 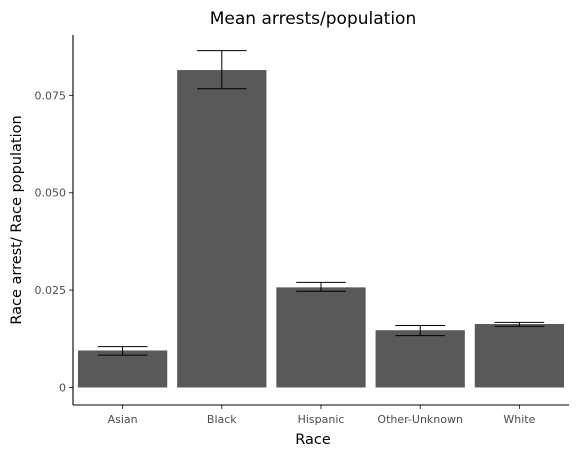 What do you see at coordinates (222, 419) in the screenshot?
I see `x-tick-label: Black` at bounding box center [222, 419].